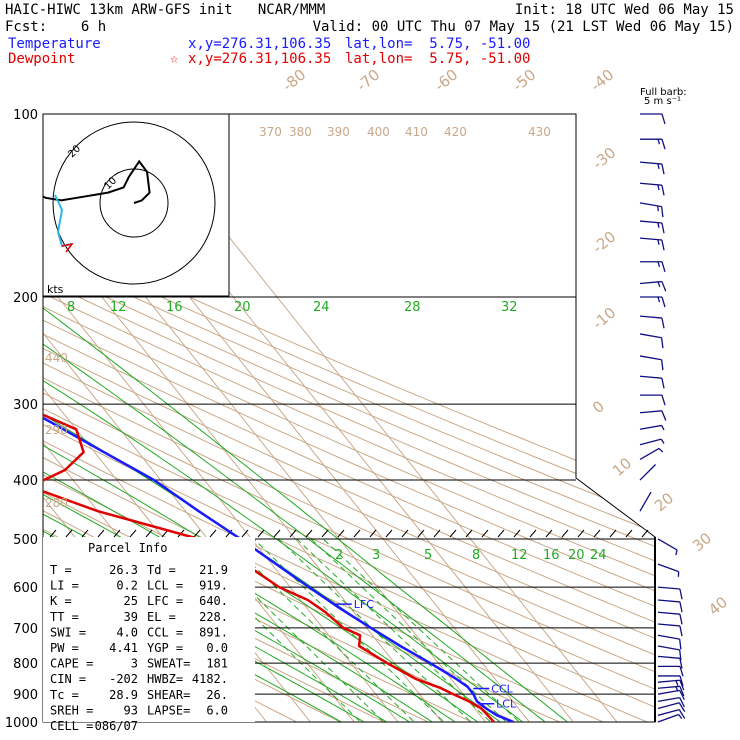 Image resolution: width=740 pixels, height=740 pixels. Describe the element at coordinates (165, 679) in the screenshot. I see `parcel-label-right: HWBZ=` at that location.